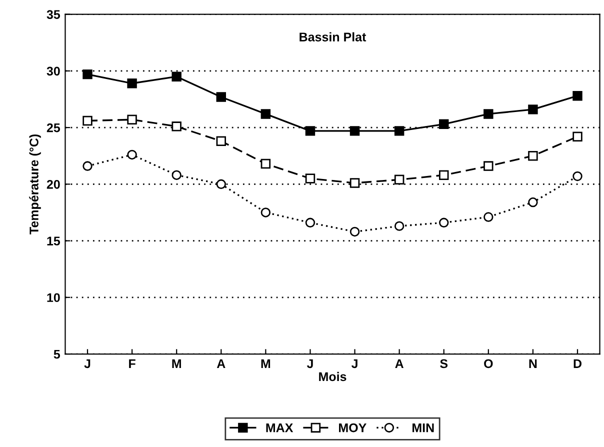 The height and width of the screenshot is (447, 604). What do you see at coordinates (533, 363) in the screenshot?
I see `x-tick-label: N` at bounding box center [533, 363].